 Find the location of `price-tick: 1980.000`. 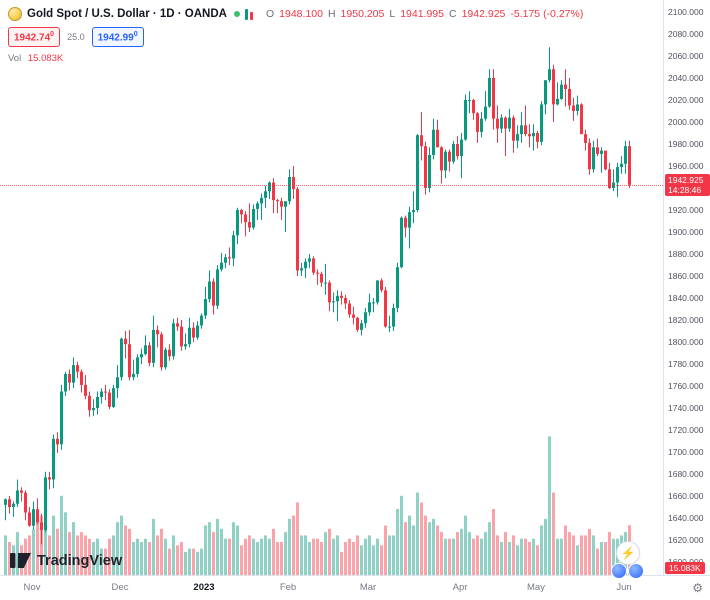

price-tick: 1980.000 is located at coordinates (686, 144).